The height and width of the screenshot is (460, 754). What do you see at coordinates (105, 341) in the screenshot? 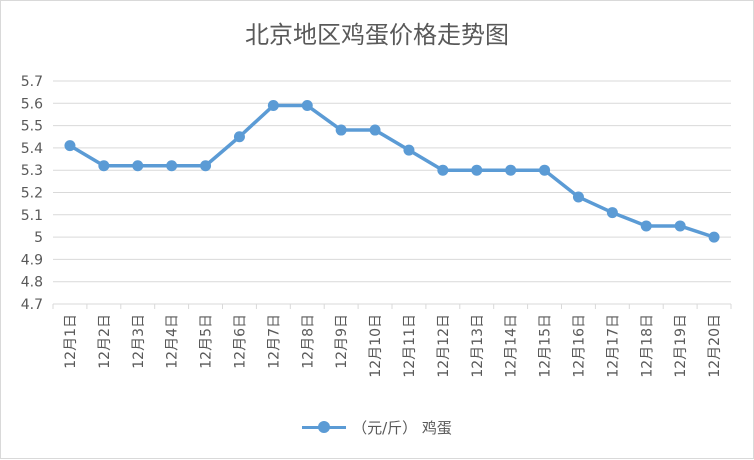
I see `x-tick-label: 12月2日` at bounding box center [105, 341].